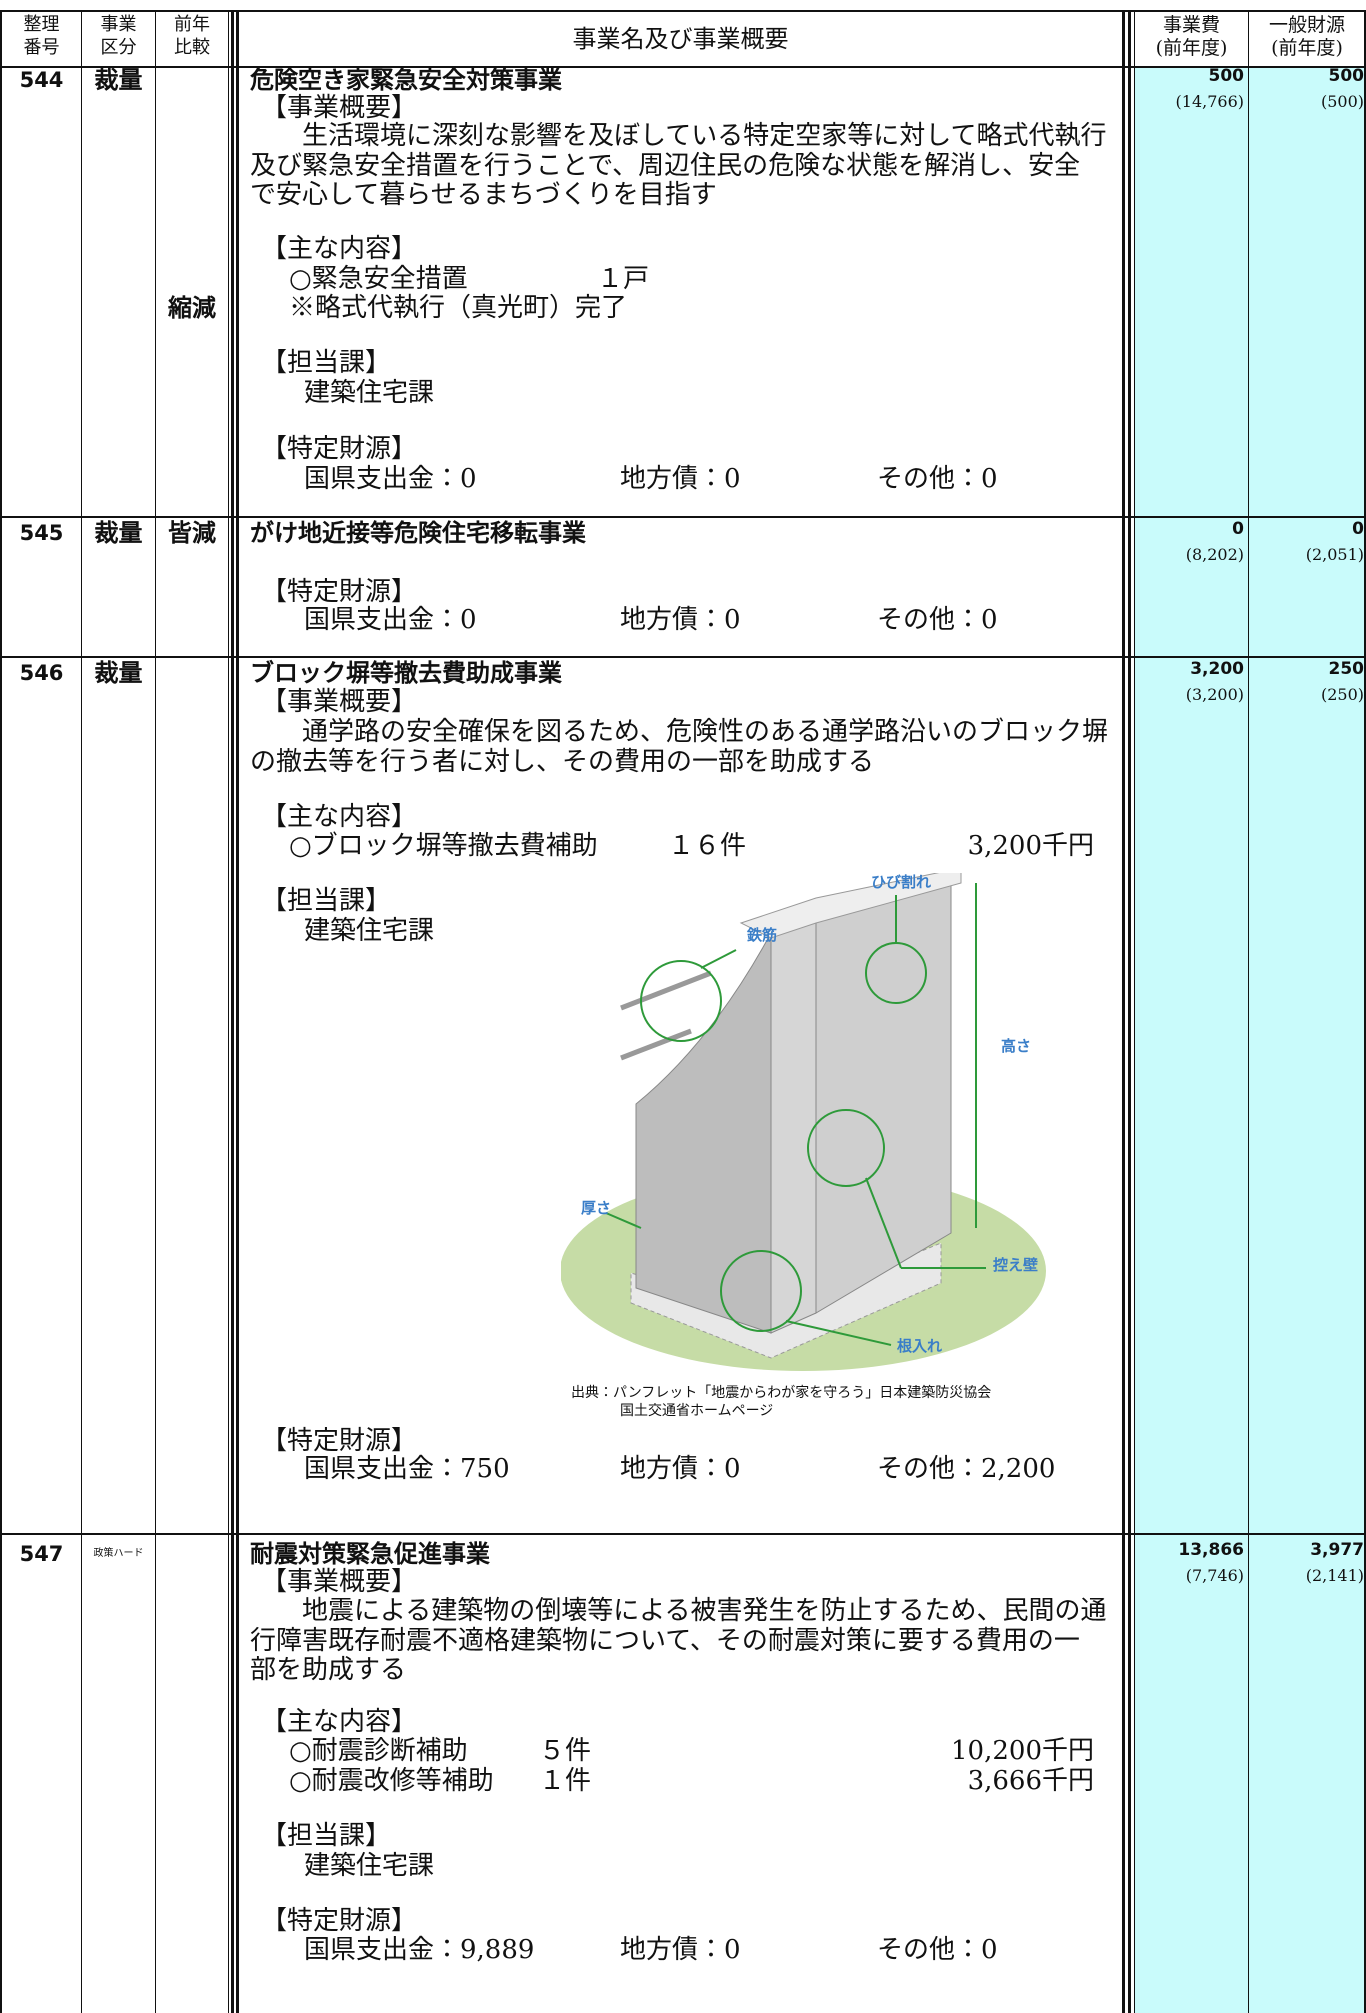 Image resolution: width=1366 pixels, height=2013 pixels. Describe the element at coordinates (707, 846) in the screenshot. I see `content-item: １６件` at that location.